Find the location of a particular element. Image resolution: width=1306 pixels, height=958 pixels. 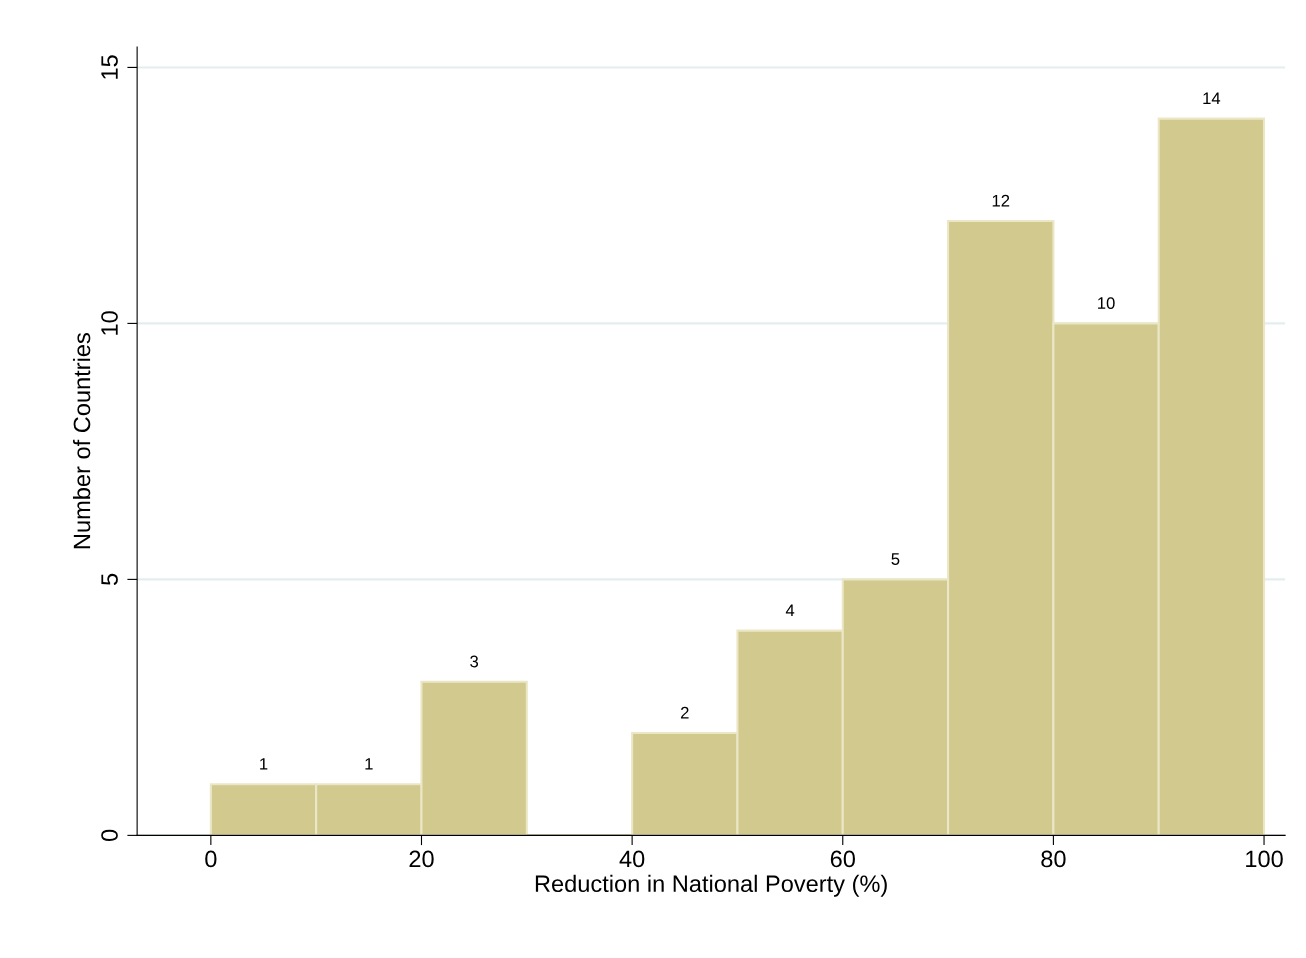

y-tick-label: 15 is located at coordinates (109, 67).